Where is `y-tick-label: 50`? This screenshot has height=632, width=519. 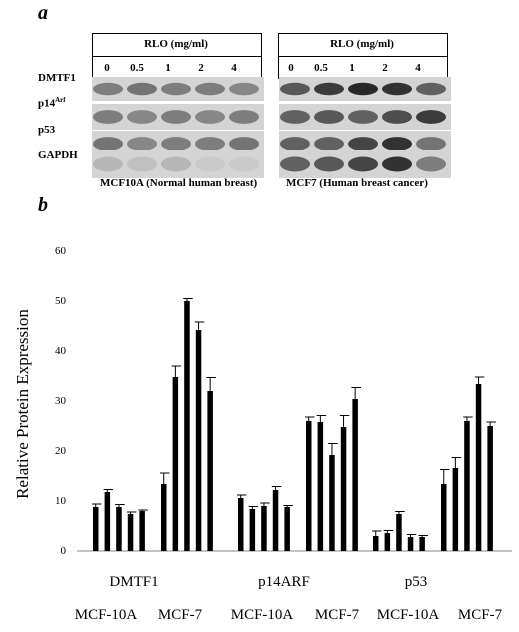 y-tick-label: 50 is located at coordinates (61, 301).